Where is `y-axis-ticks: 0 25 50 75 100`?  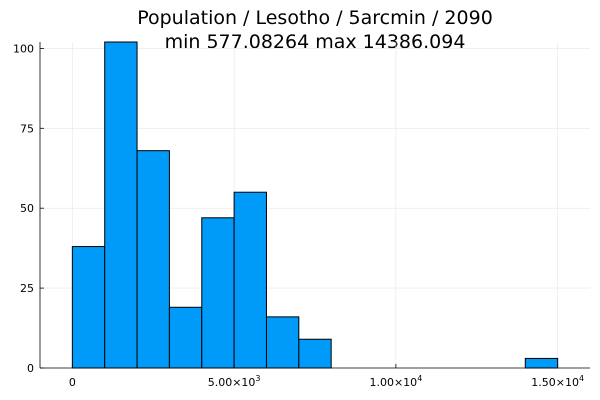 y-axis-ticks: 0 25 50 75 100 is located at coordinates (28, 208).